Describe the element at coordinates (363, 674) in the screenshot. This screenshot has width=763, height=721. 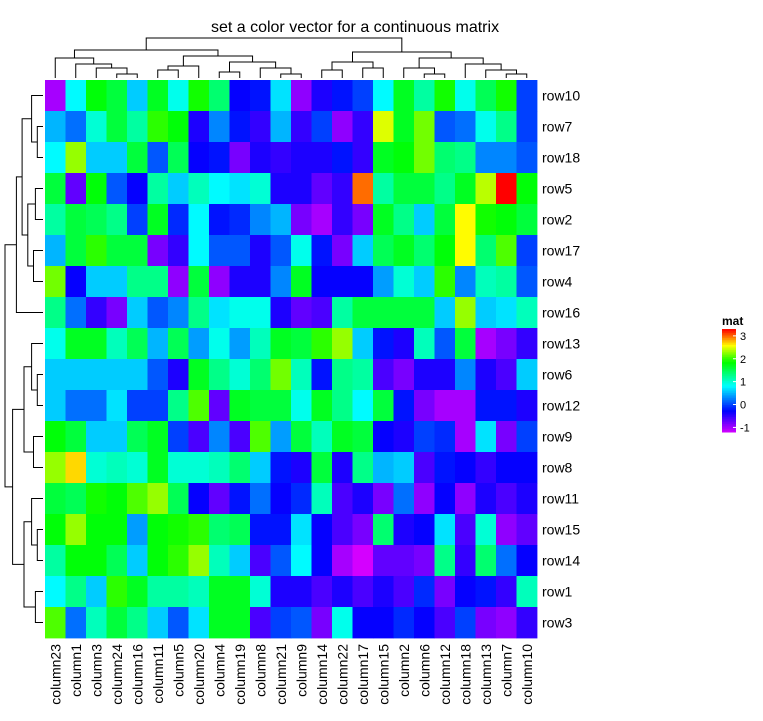
I see `column-label: column17` at that location.